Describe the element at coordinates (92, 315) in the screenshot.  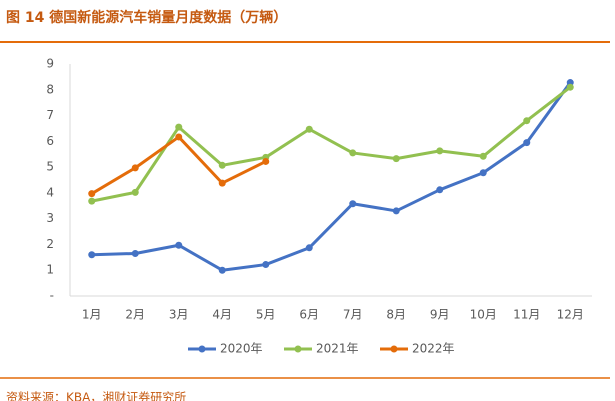
I see `x-tick-label: 1月` at that location.